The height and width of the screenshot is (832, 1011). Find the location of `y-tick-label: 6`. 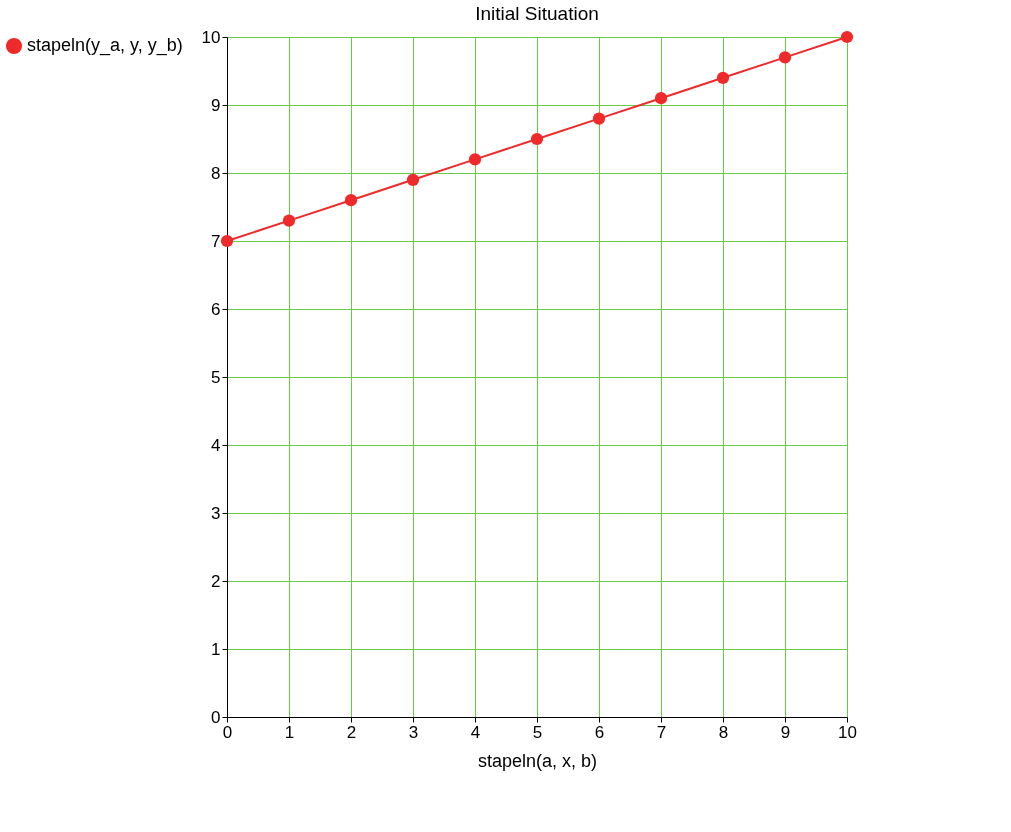

y-tick-label: 6 is located at coordinates (216, 309).